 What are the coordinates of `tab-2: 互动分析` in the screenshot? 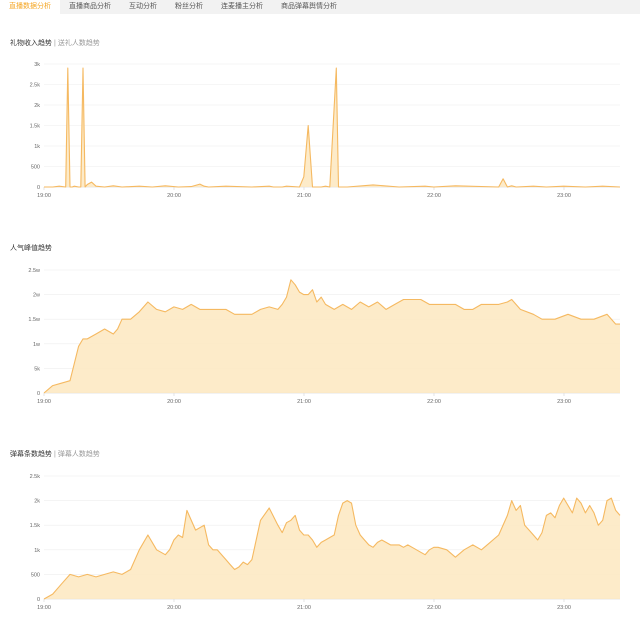 It's located at (143, 6).